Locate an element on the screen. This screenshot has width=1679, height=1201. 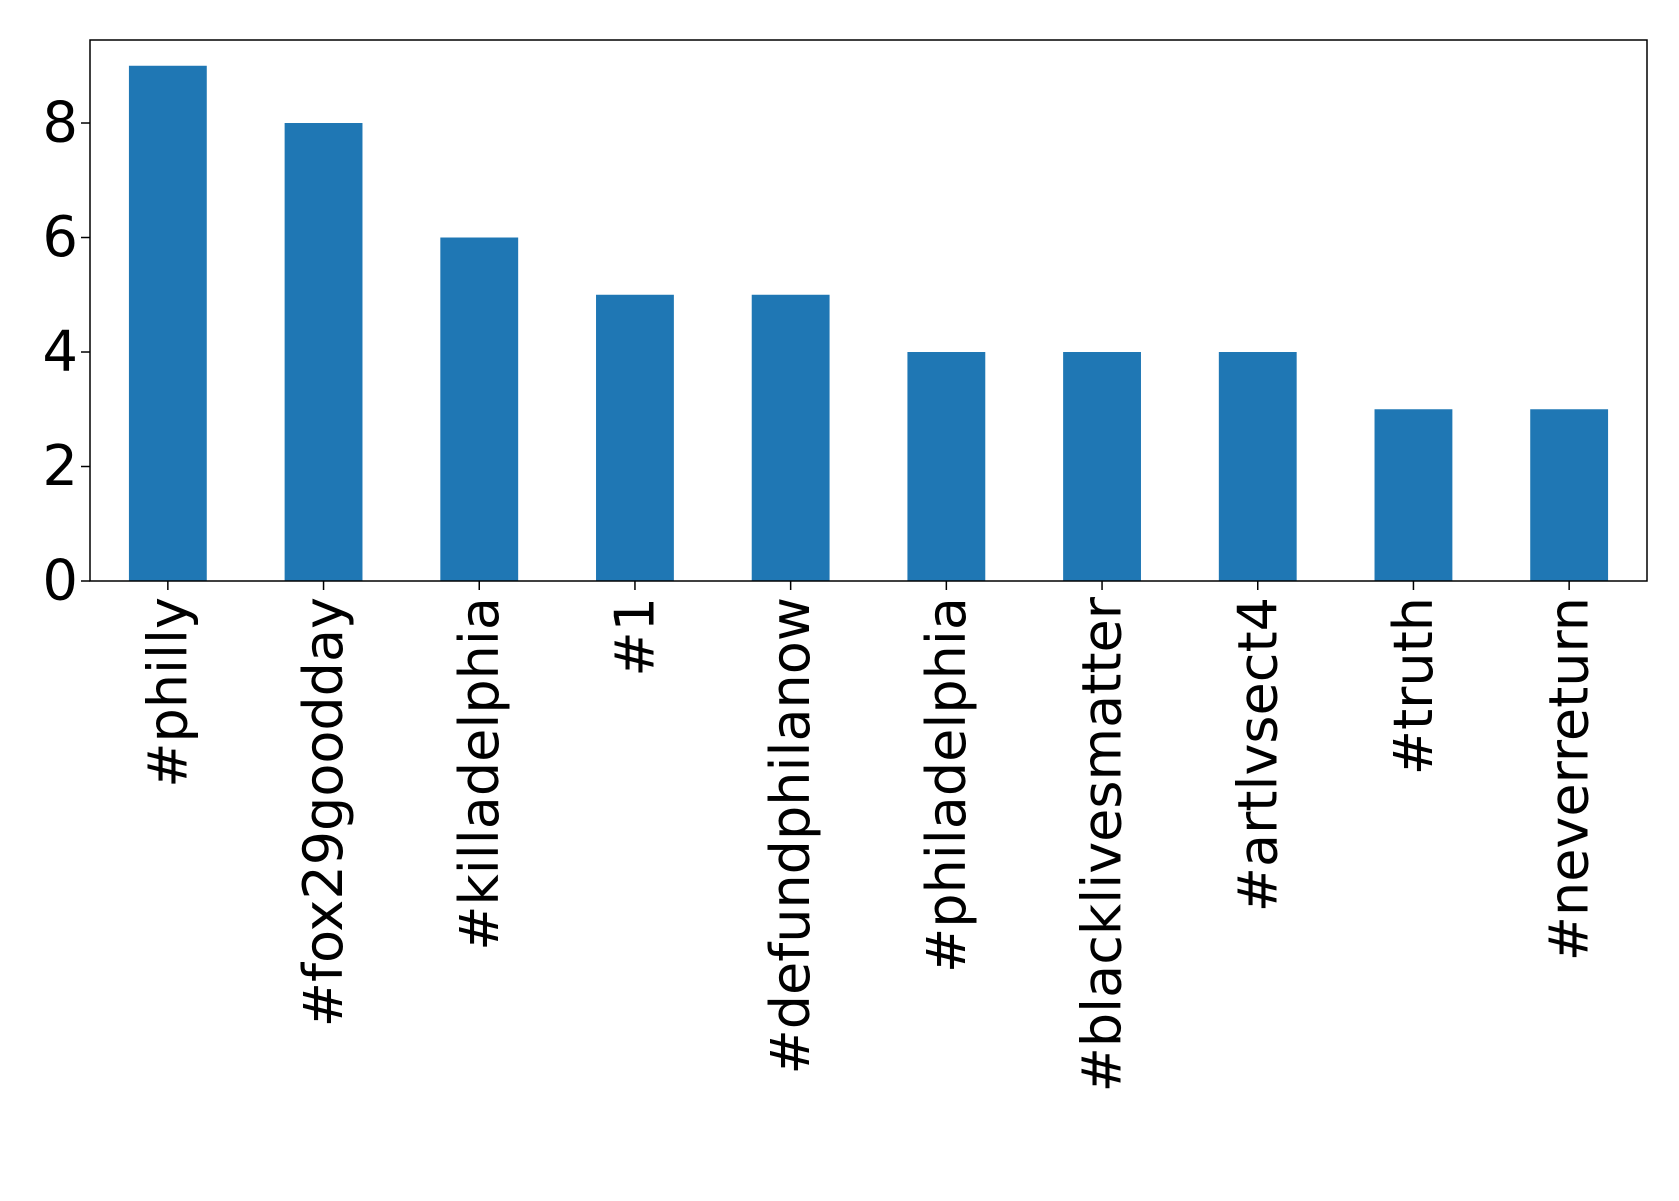
x-tick-label: #artlvsect4 is located at coordinates (1257, 754).